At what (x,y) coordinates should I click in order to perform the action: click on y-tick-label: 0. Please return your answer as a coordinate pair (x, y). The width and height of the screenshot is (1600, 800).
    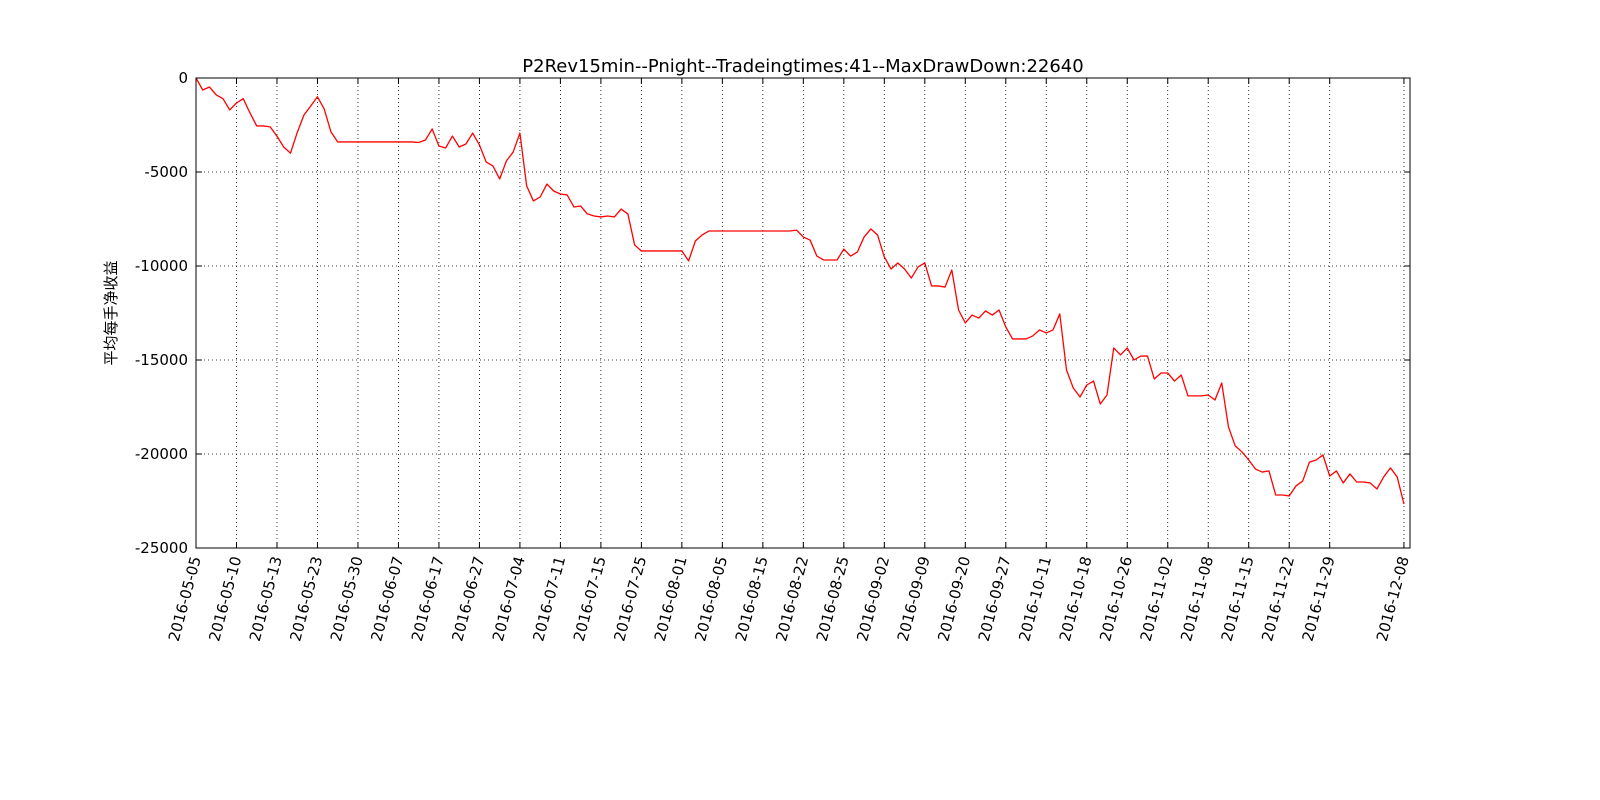
    Looking at the image, I should click on (183, 78).